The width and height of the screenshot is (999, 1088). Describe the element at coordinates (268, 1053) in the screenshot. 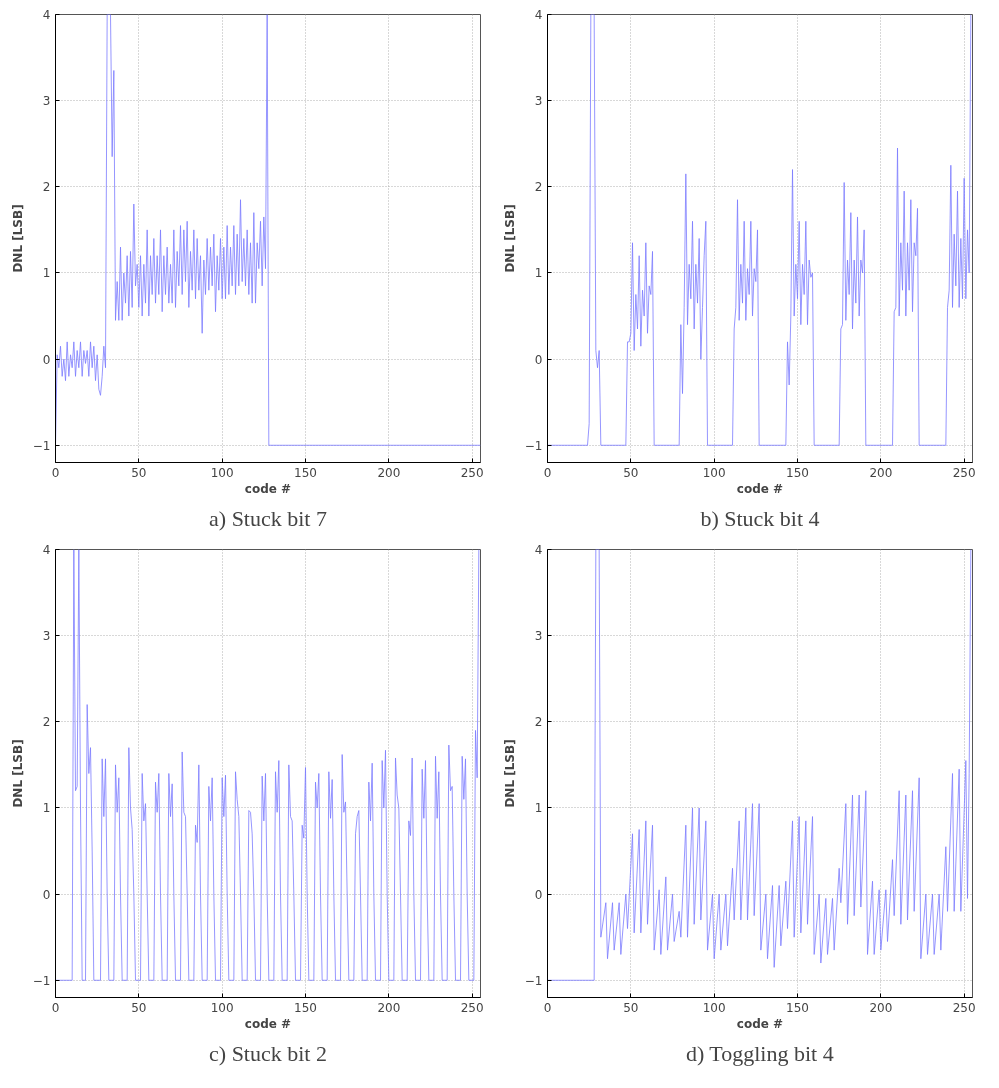

I see `text: c) Stuck bit 2` at that location.